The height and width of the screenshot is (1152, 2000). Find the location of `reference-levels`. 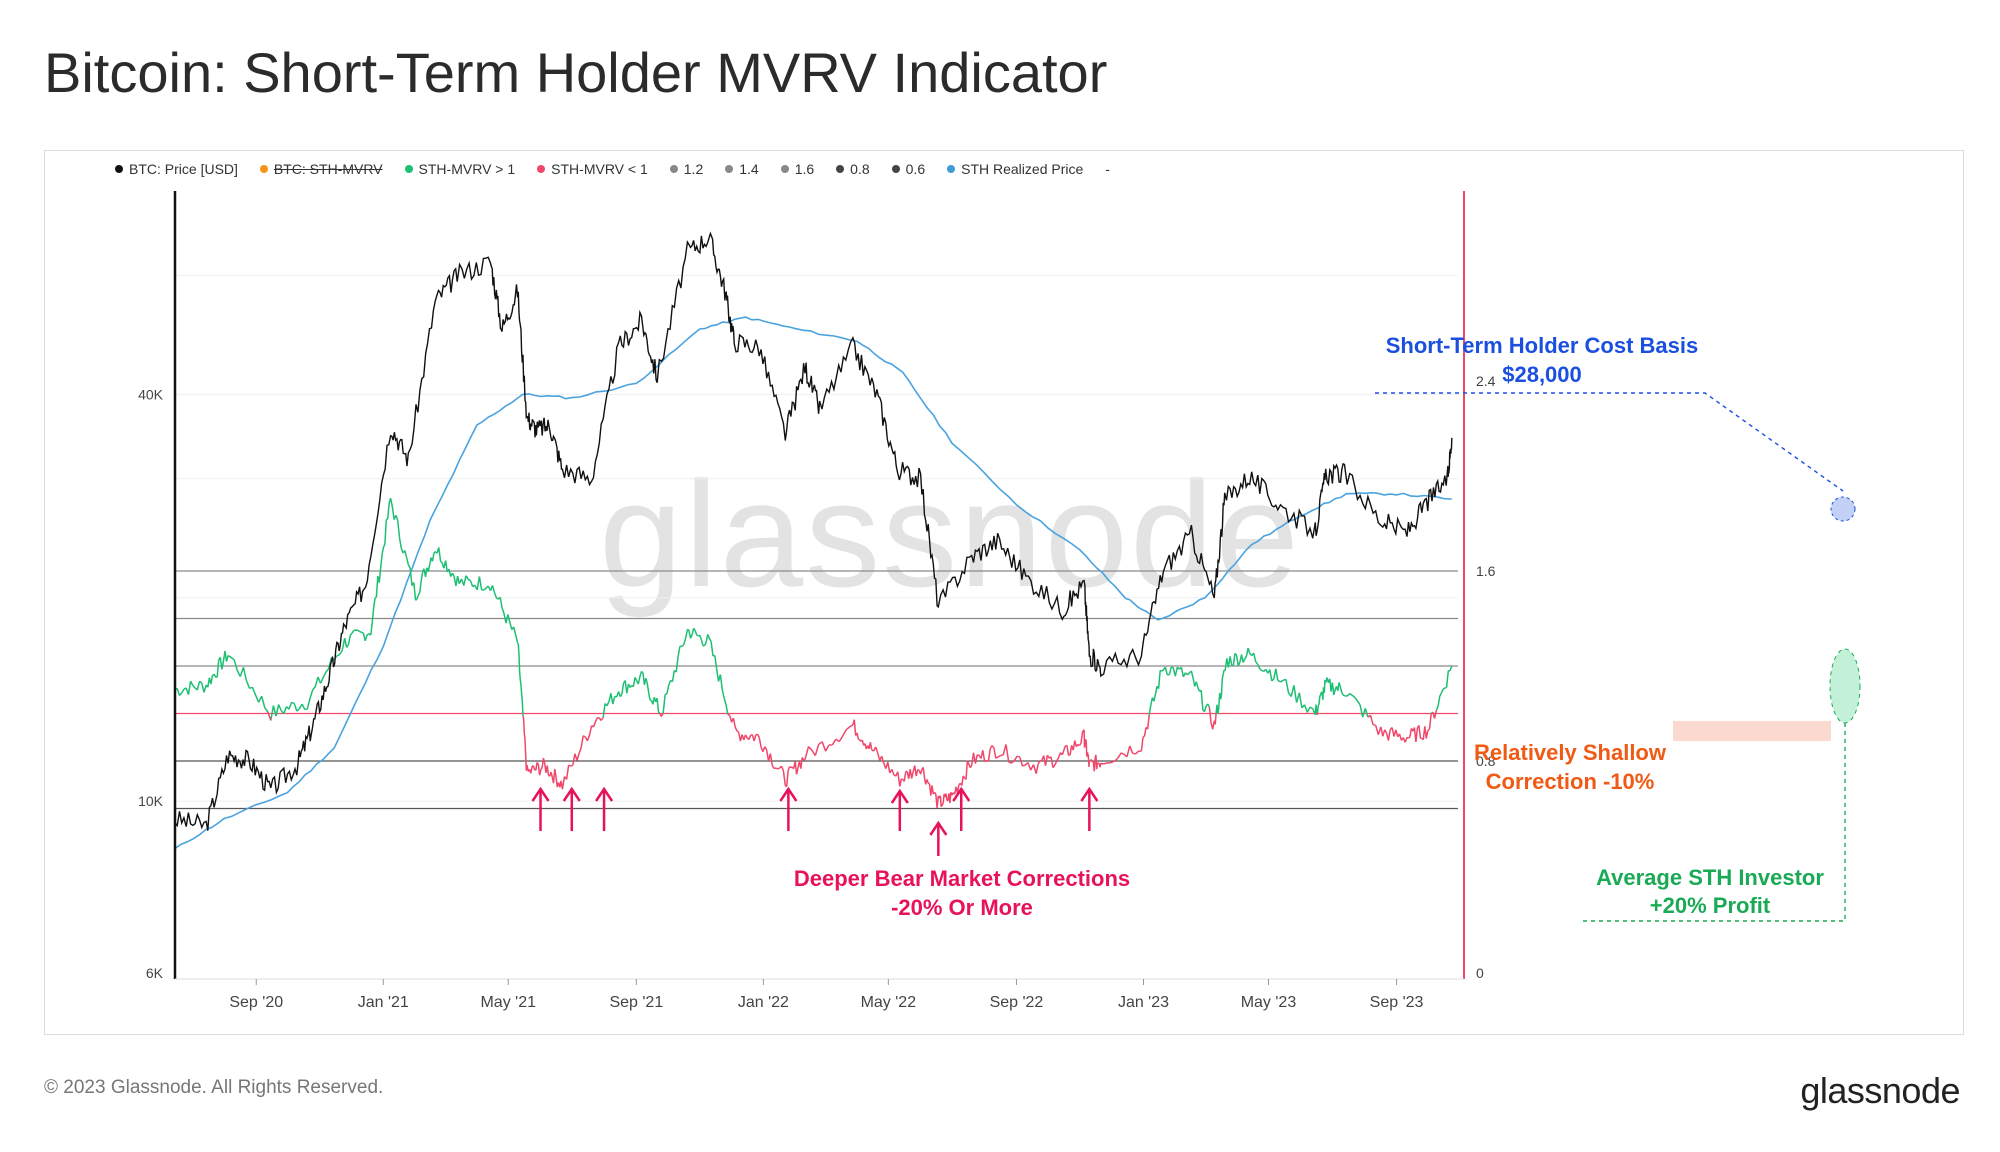

reference-levels is located at coordinates (816, 690).